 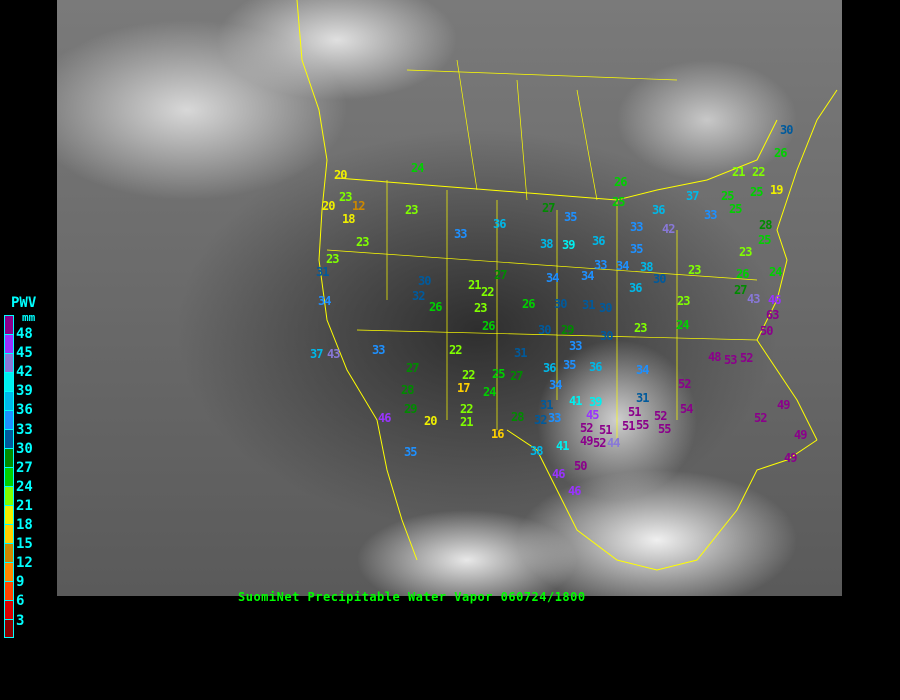 What do you see at coordinates (738, 172) in the screenshot?
I see `station-pwv-value: 21` at bounding box center [738, 172].